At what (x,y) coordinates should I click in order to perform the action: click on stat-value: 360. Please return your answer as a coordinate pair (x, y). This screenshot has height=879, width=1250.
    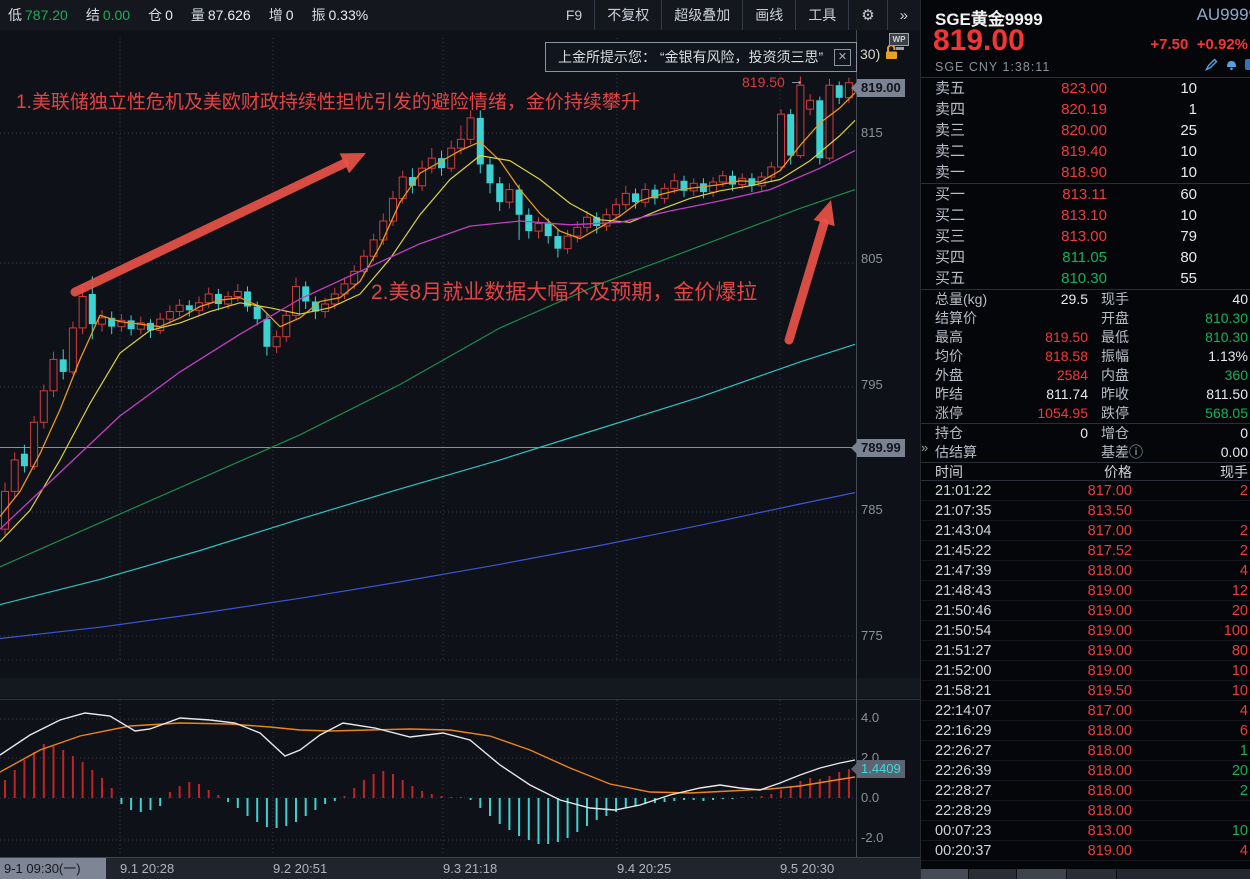
    Looking at the image, I should click on (1236, 375).